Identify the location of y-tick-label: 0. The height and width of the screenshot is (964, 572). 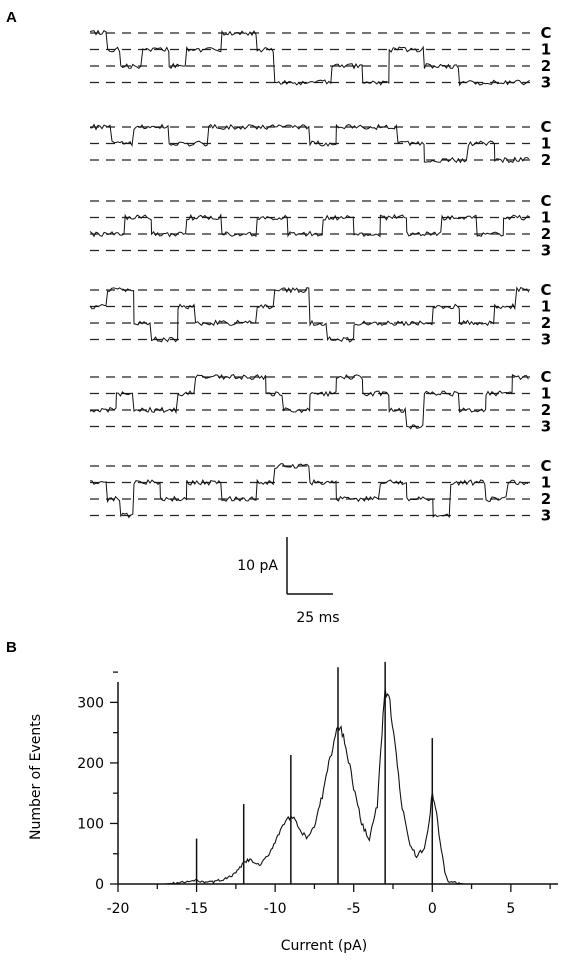
(99, 885).